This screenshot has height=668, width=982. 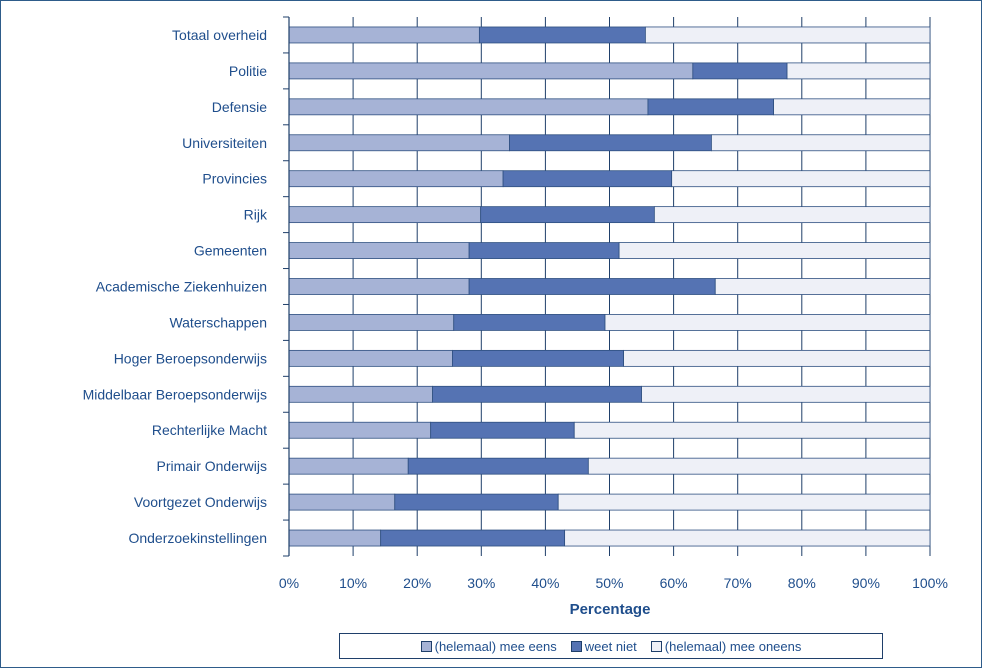 What do you see at coordinates (609, 583) in the screenshot?
I see `x-tick-label: 50%` at bounding box center [609, 583].